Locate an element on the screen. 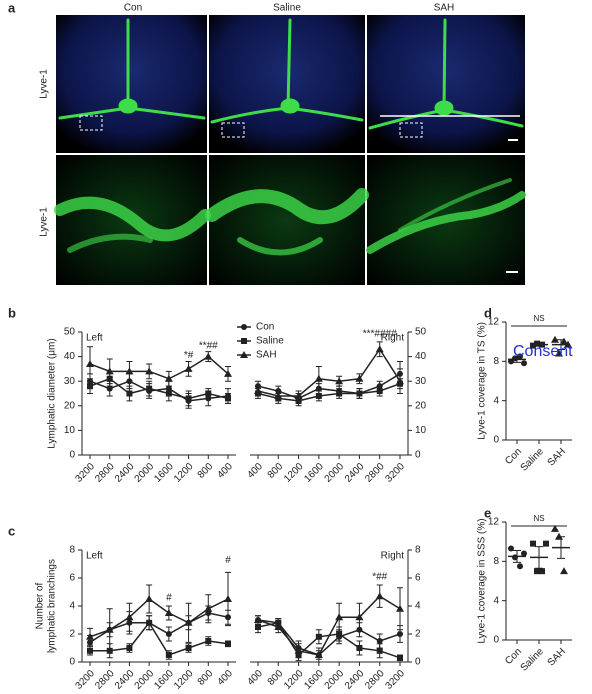 The height and width of the screenshot is (694, 592). y-tick-label: 30 is located at coordinates (421, 381).